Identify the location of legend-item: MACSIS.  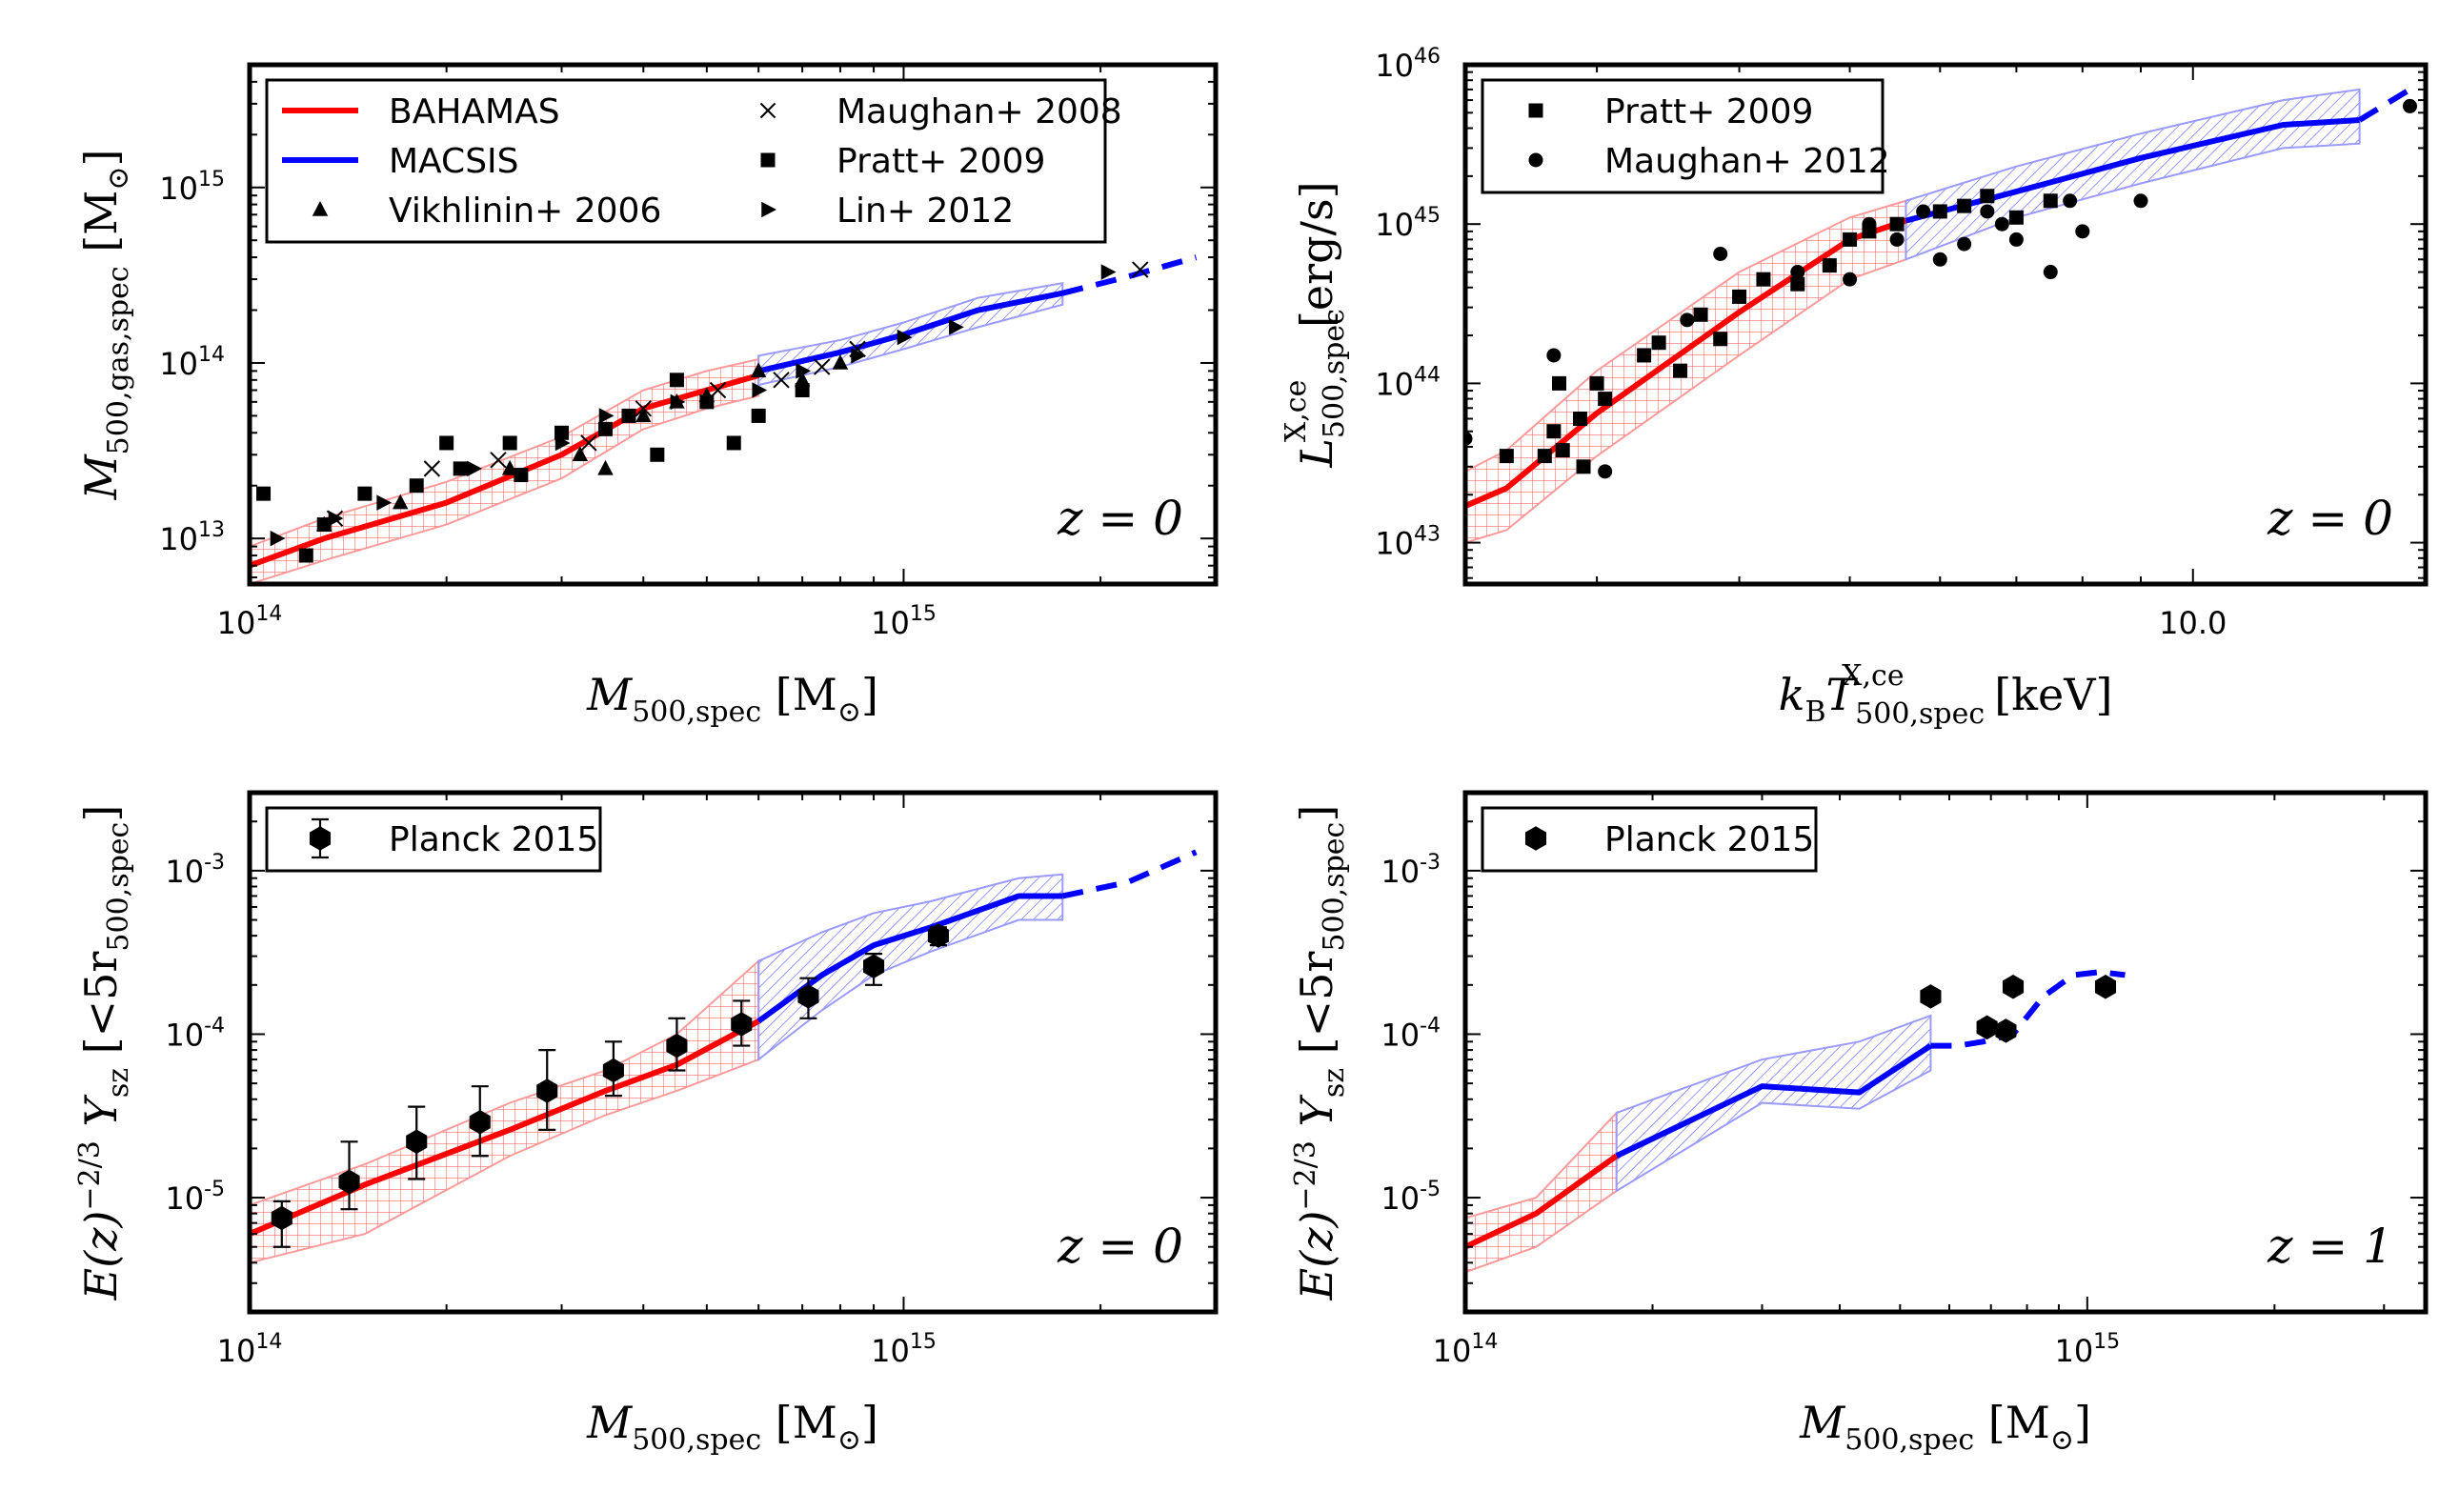
(400, 161).